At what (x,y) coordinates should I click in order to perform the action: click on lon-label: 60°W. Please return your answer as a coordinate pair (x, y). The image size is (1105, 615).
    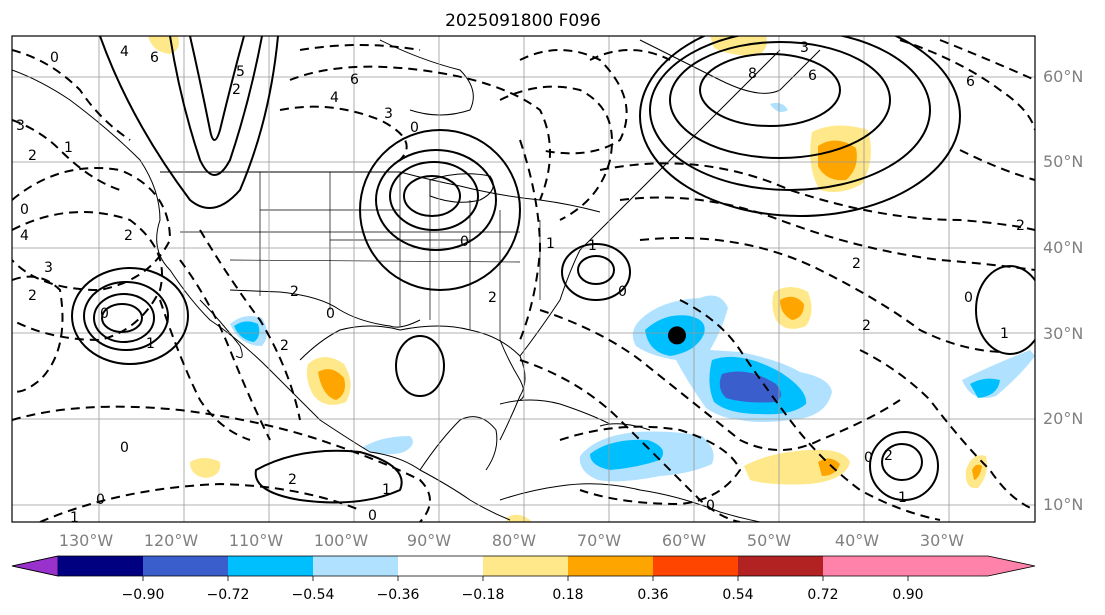
    Looking at the image, I should click on (684, 540).